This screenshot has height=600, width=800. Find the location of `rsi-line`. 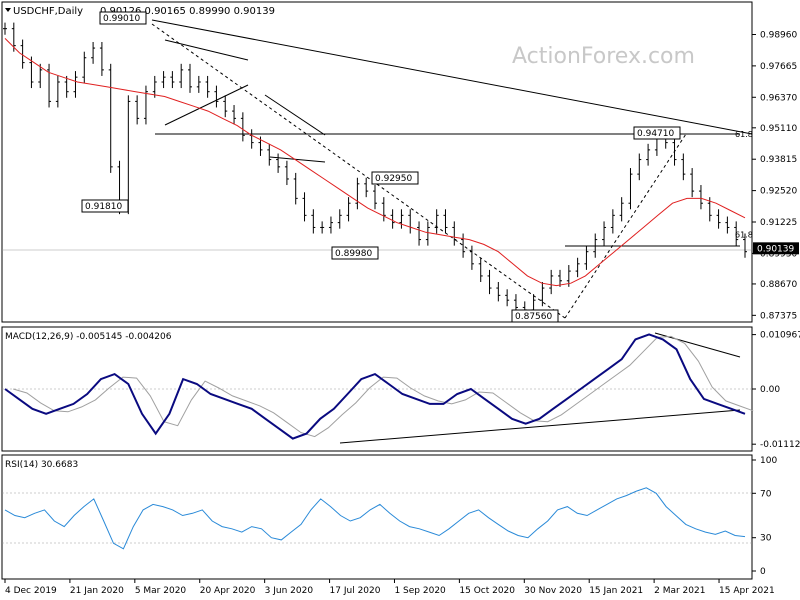

rsi-line is located at coordinates (375, 518).